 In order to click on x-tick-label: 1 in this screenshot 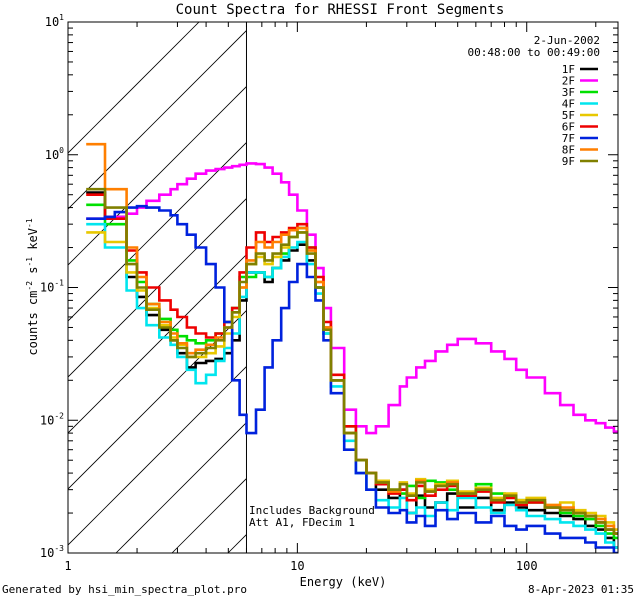, I will do `click(67, 566)`.